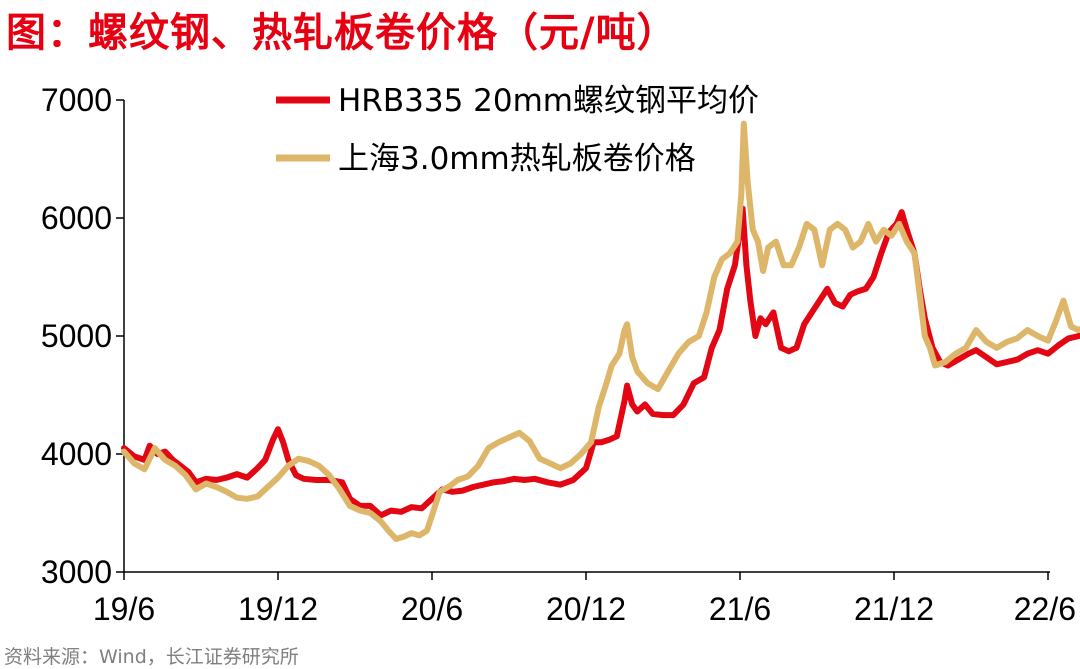 Image resolution: width=1080 pixels, height=669 pixels. I want to click on x-tick-label: 22/6, so click(1045, 609).